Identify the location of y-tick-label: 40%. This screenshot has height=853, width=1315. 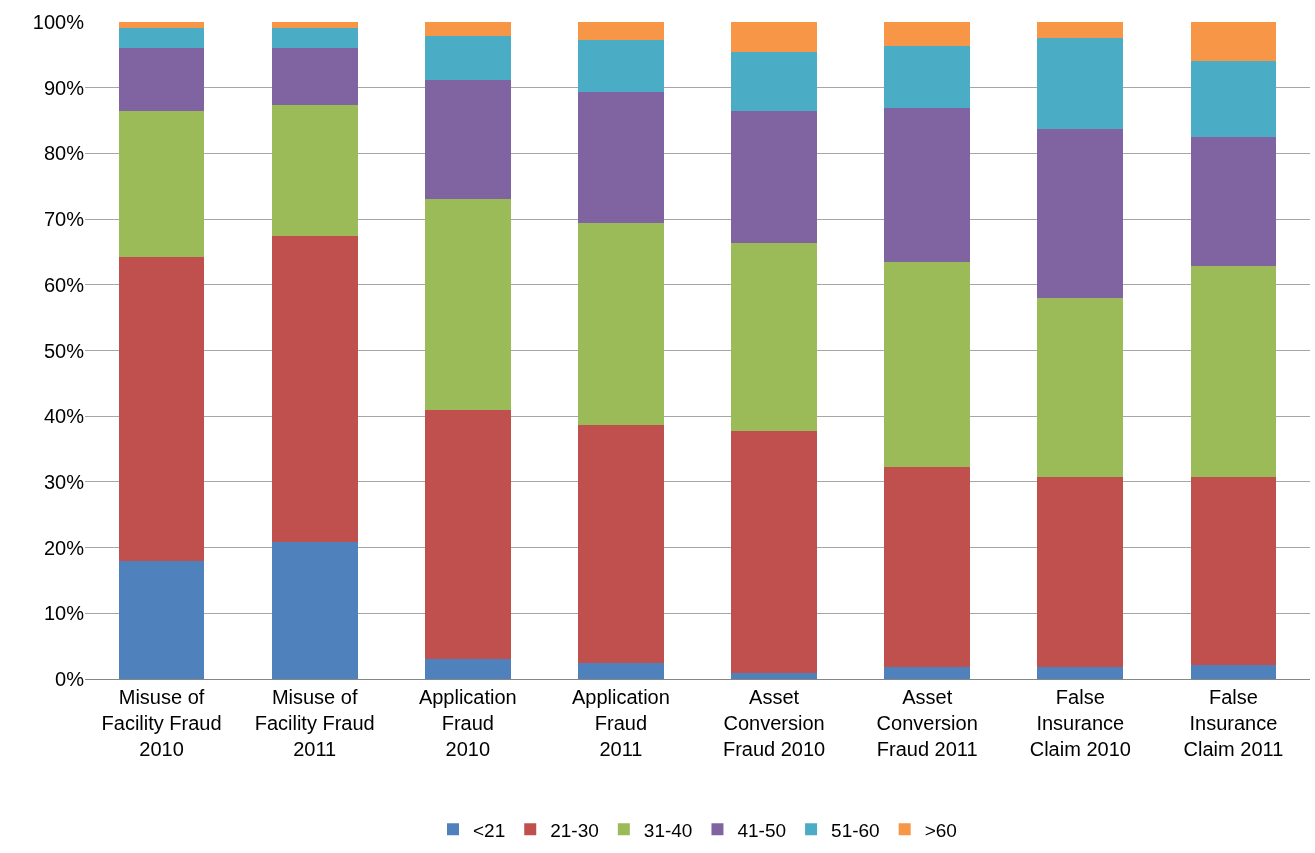
(64, 416).